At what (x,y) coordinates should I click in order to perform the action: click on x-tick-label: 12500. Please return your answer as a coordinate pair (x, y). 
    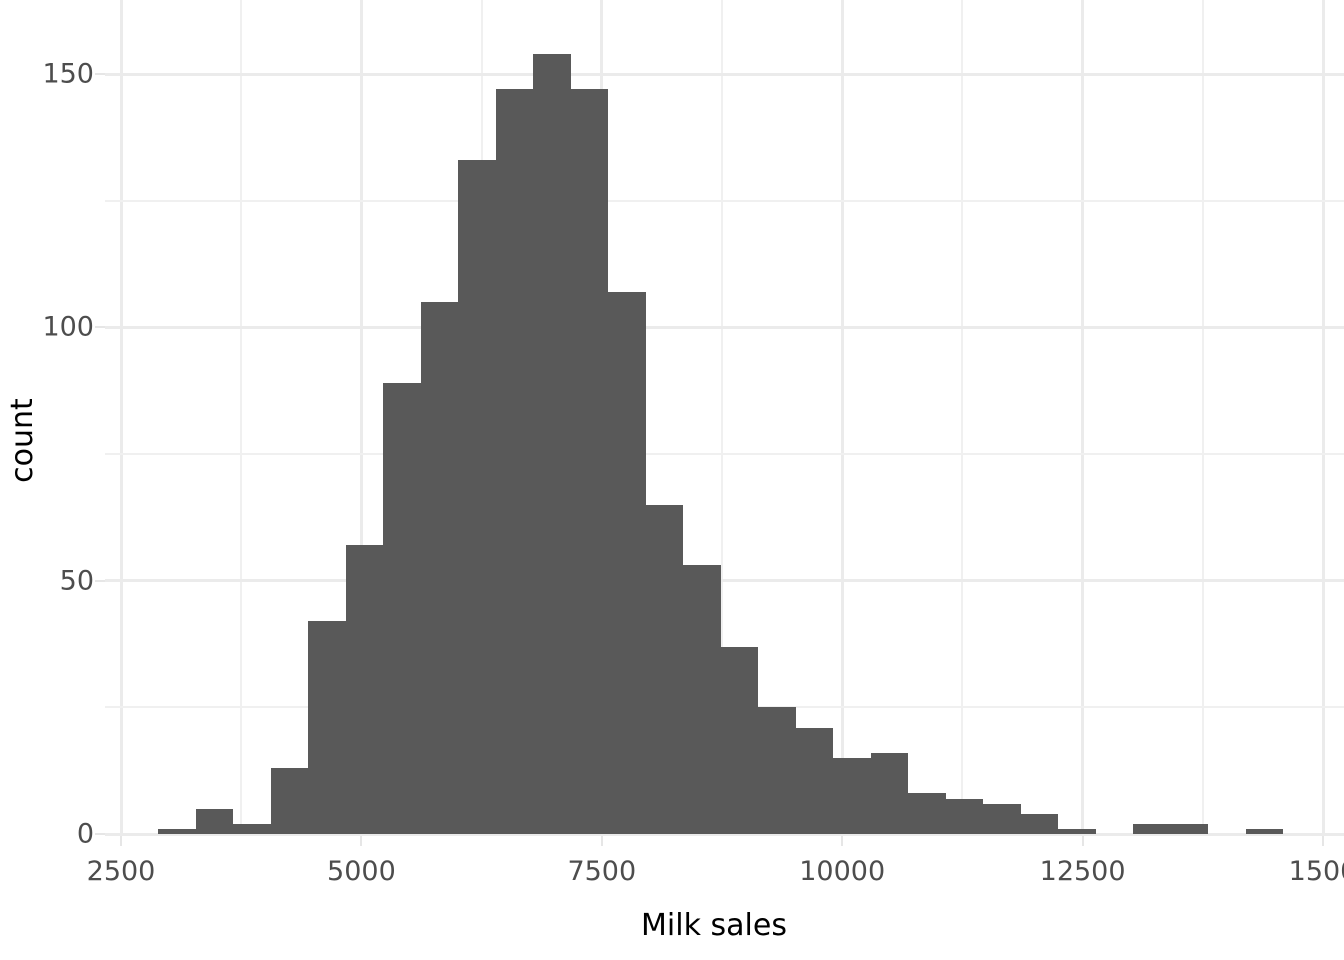
    Looking at the image, I should click on (1082, 871).